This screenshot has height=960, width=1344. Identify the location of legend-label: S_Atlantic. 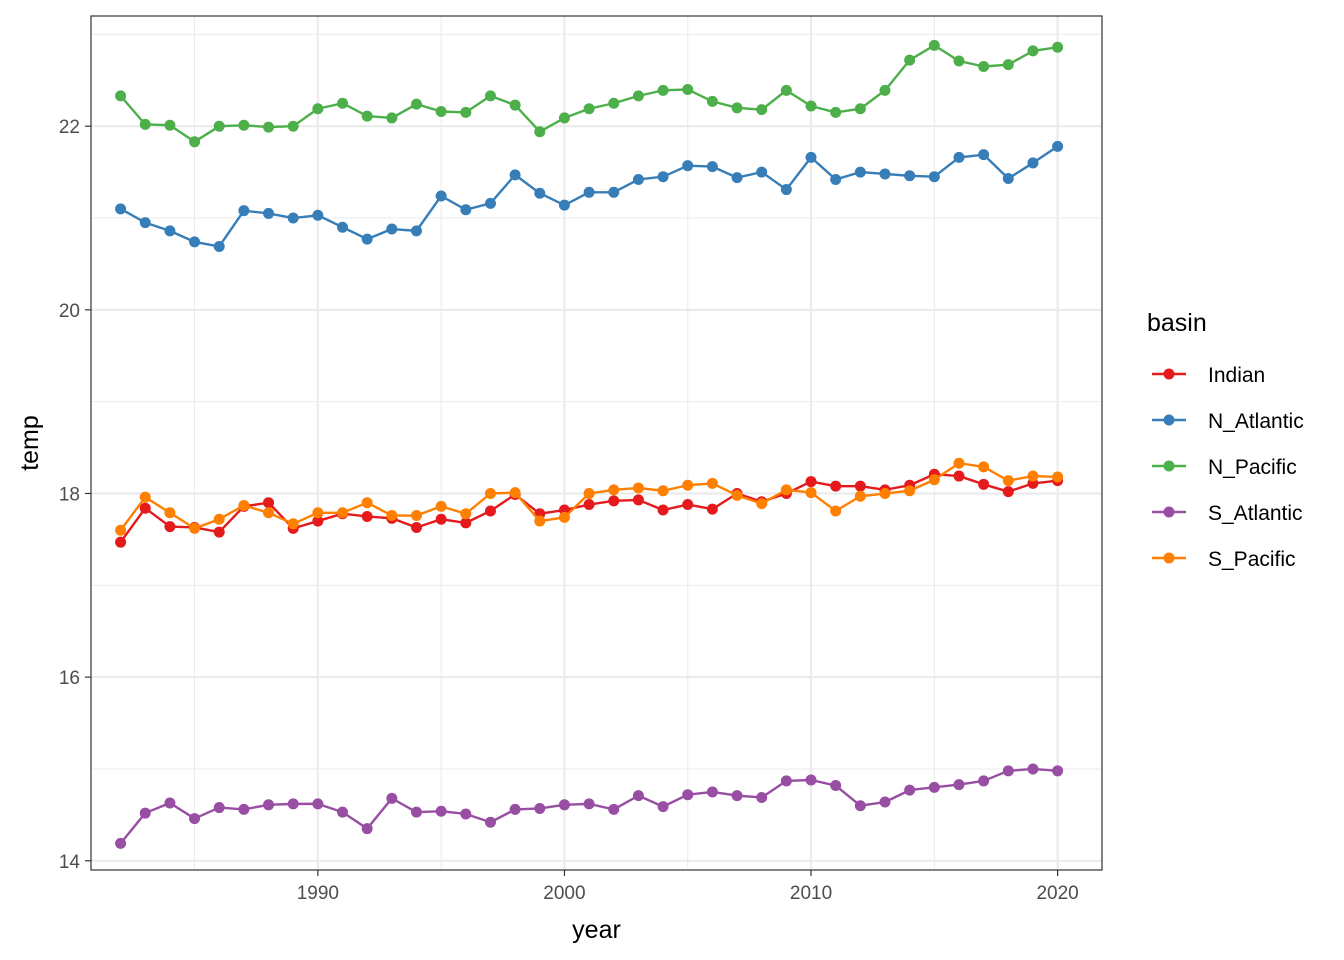
(1255, 513).